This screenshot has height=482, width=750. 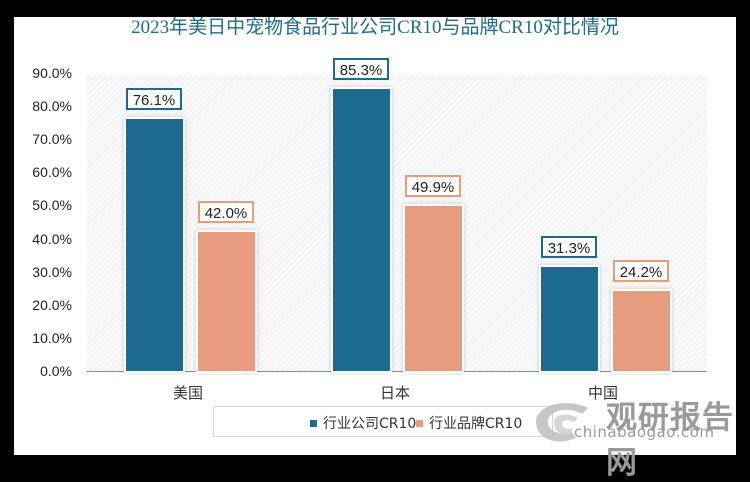 I want to click on data-label: 76.1%, so click(x=154, y=99).